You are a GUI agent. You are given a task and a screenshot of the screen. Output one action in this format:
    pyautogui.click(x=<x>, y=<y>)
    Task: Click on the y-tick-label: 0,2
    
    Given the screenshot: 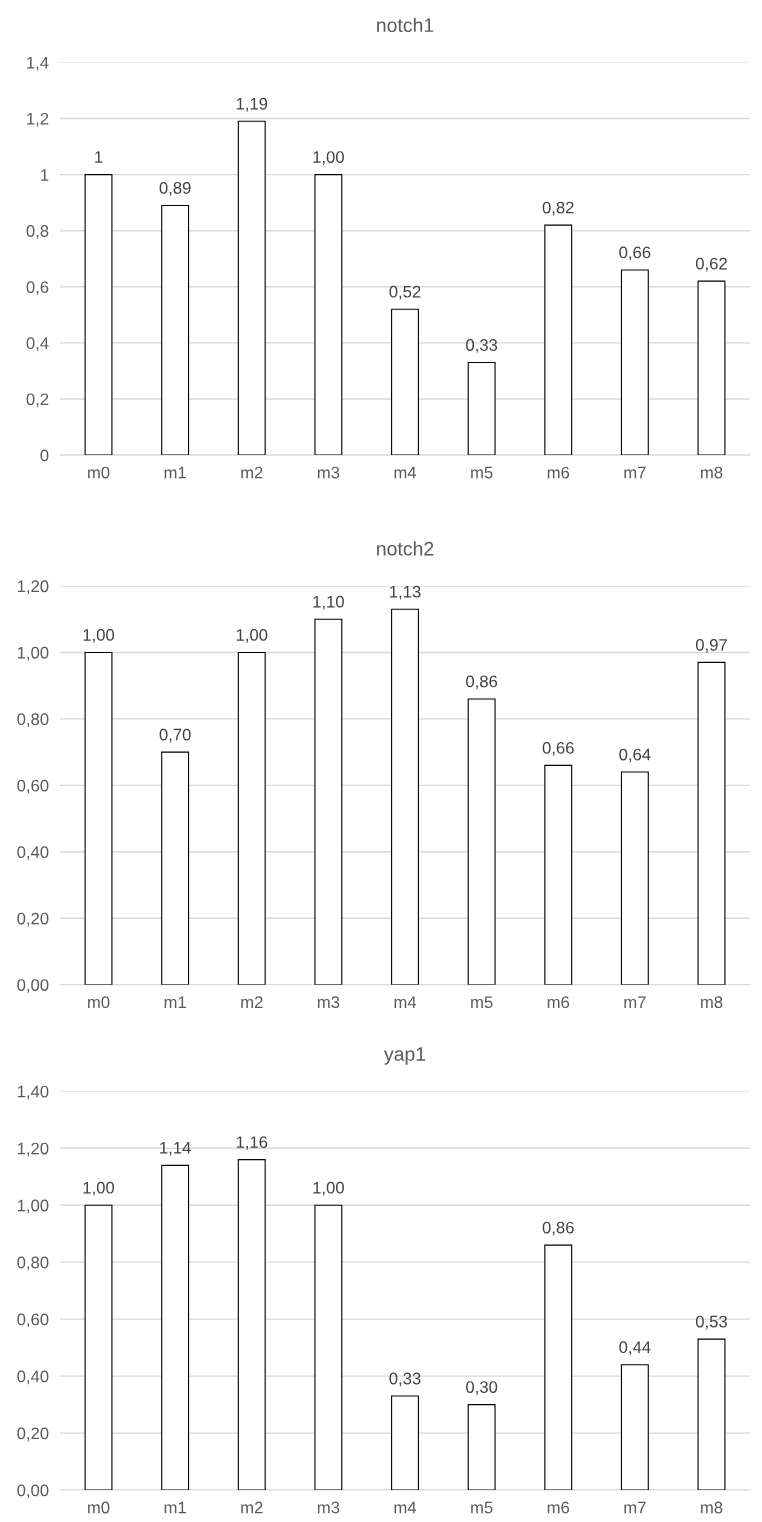 What is the action you would take?
    pyautogui.click(x=37, y=400)
    